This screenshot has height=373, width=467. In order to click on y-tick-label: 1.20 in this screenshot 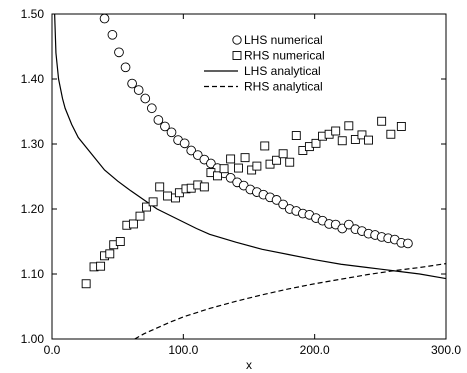, I will do `click(33, 209)`.